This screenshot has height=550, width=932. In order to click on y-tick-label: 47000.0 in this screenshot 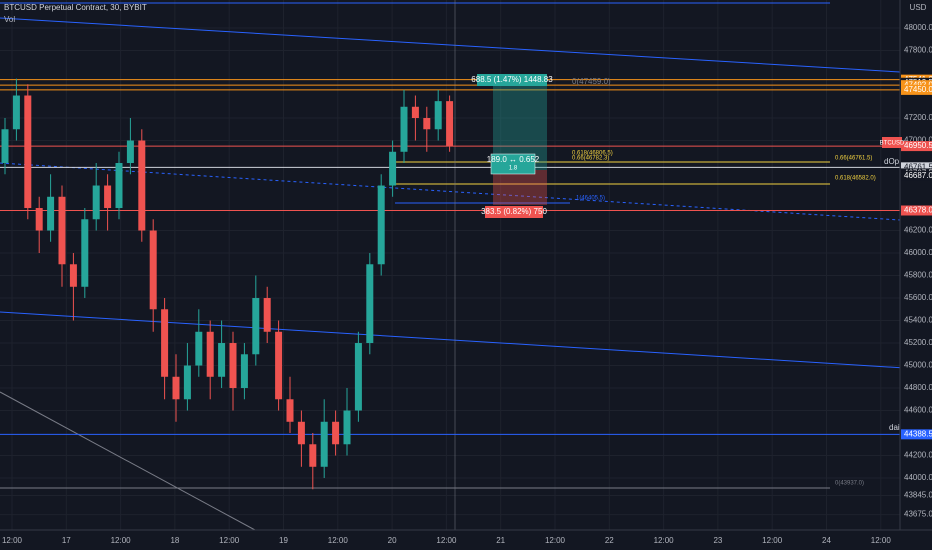, I will do `click(918, 140)`.